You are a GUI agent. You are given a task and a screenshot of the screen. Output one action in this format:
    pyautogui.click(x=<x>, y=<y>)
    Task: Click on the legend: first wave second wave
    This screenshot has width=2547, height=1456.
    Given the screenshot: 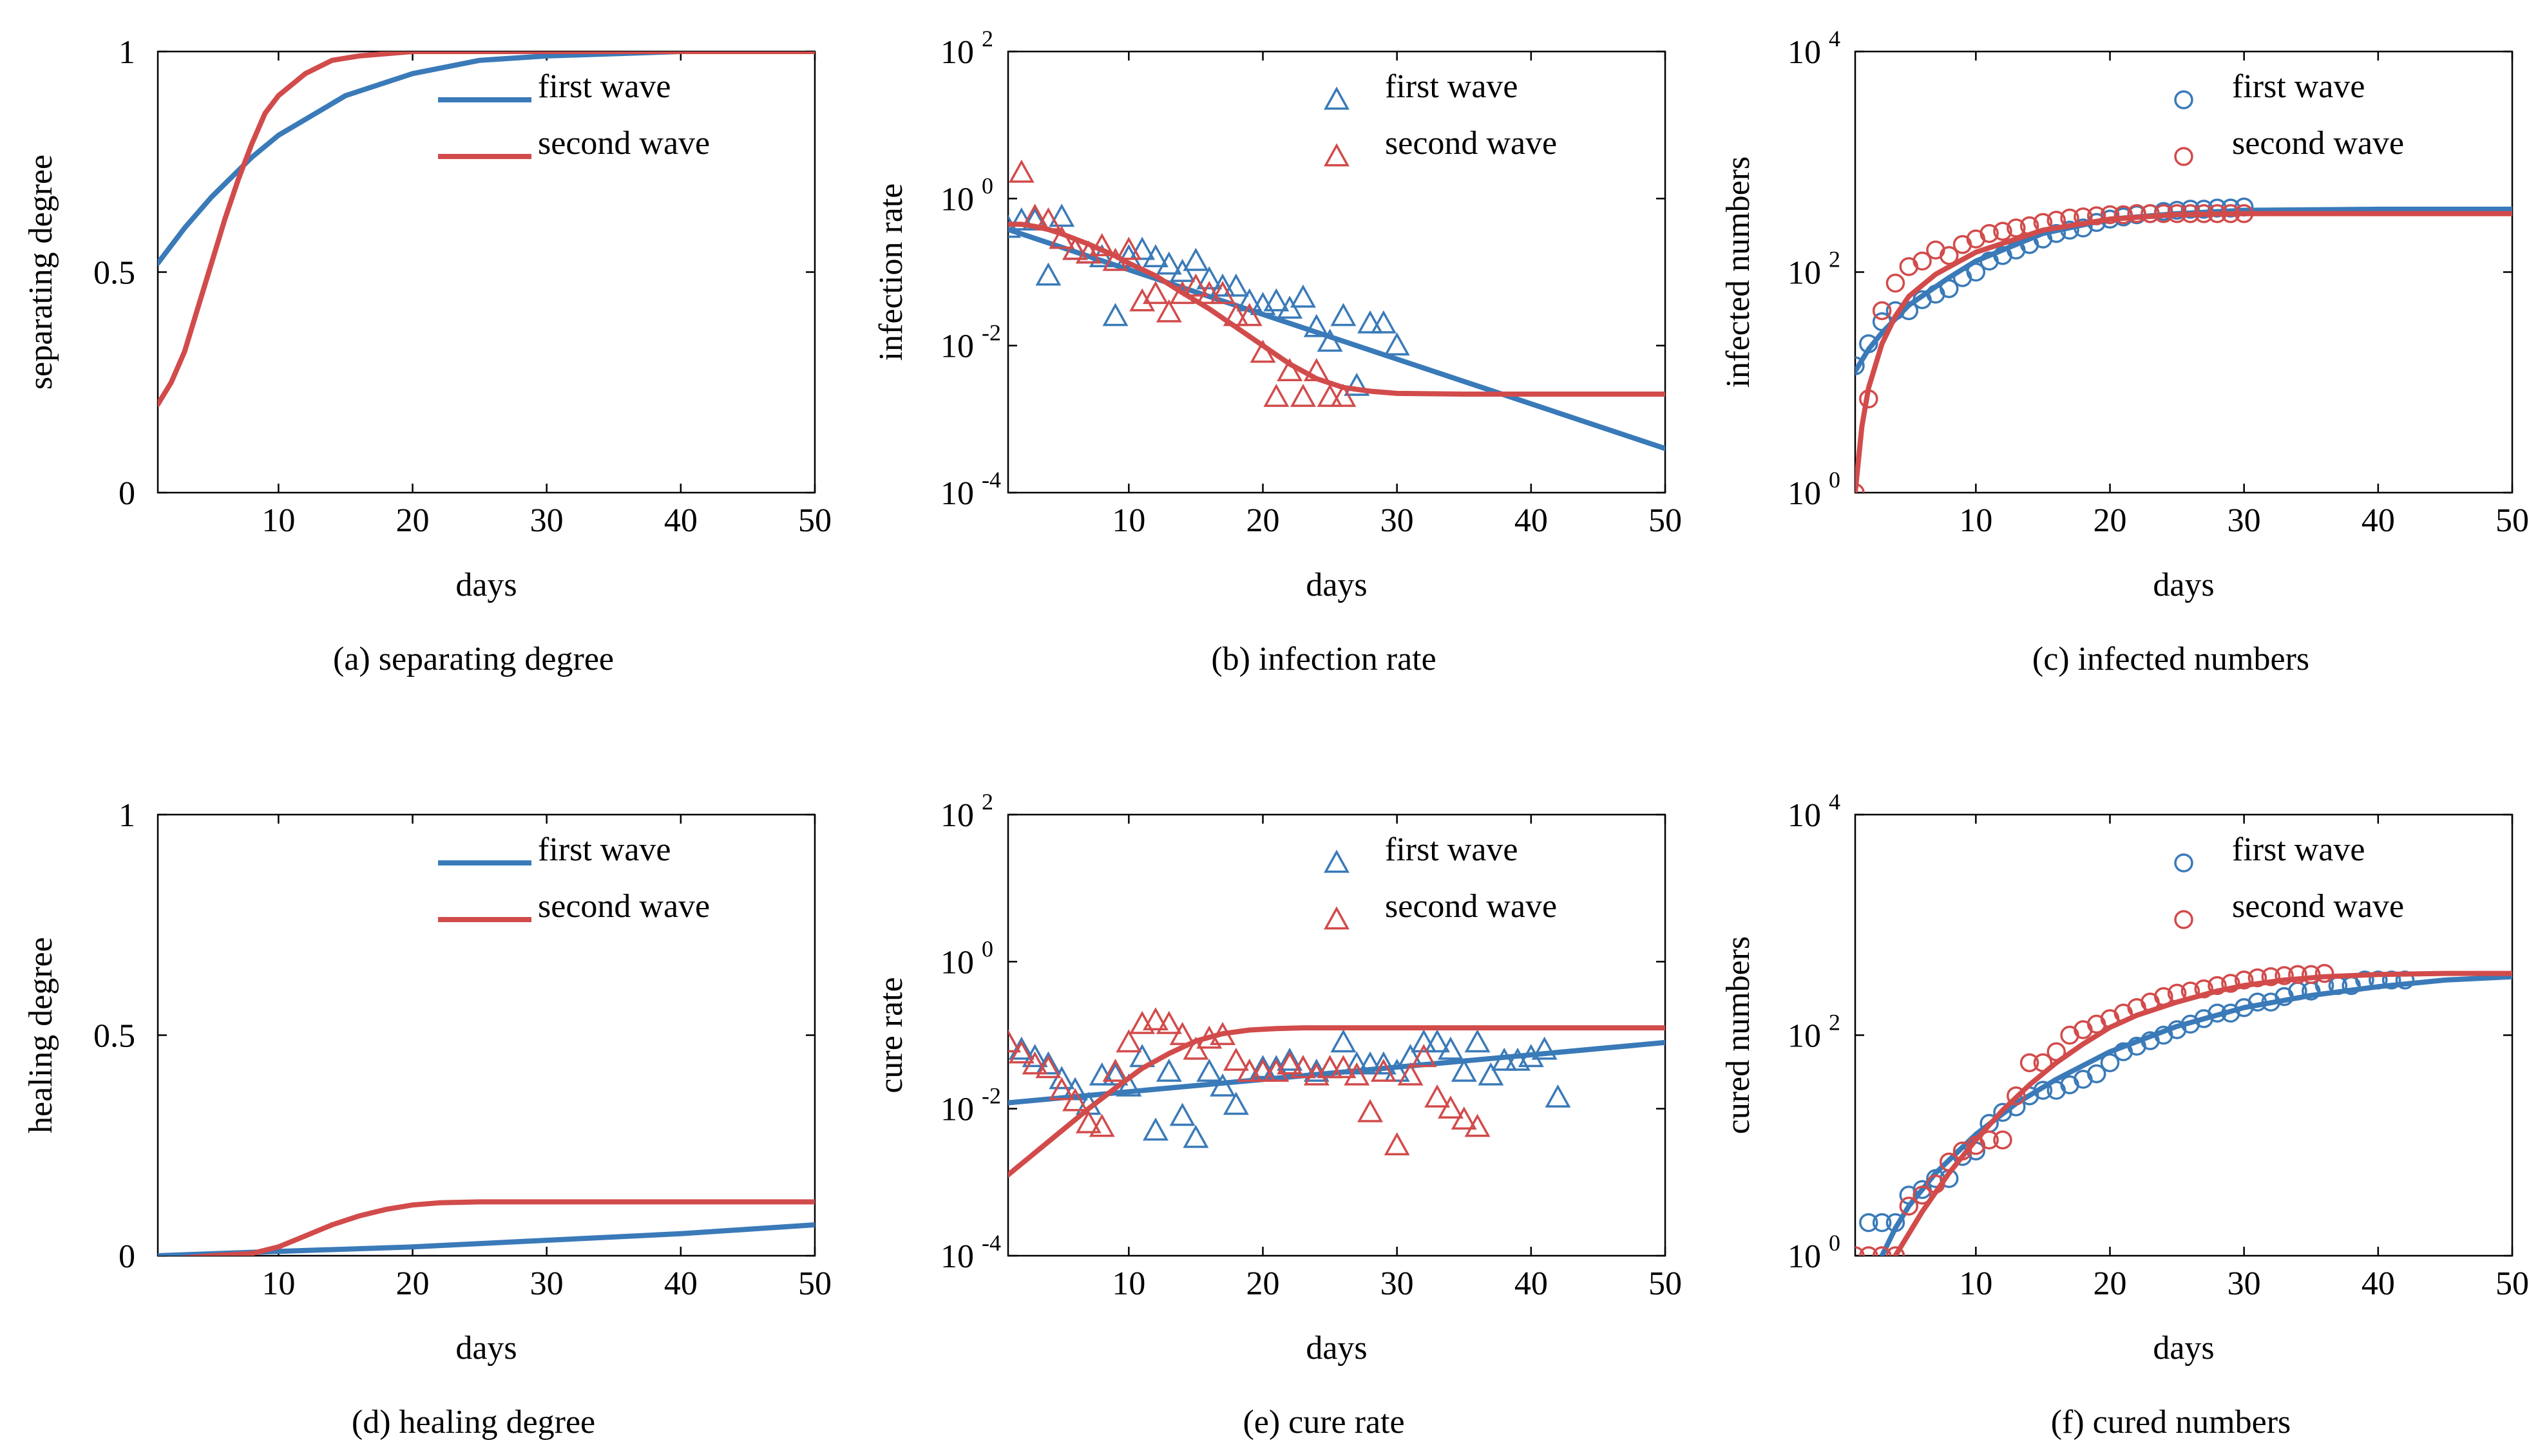 What is the action you would take?
    pyautogui.click(x=574, y=878)
    